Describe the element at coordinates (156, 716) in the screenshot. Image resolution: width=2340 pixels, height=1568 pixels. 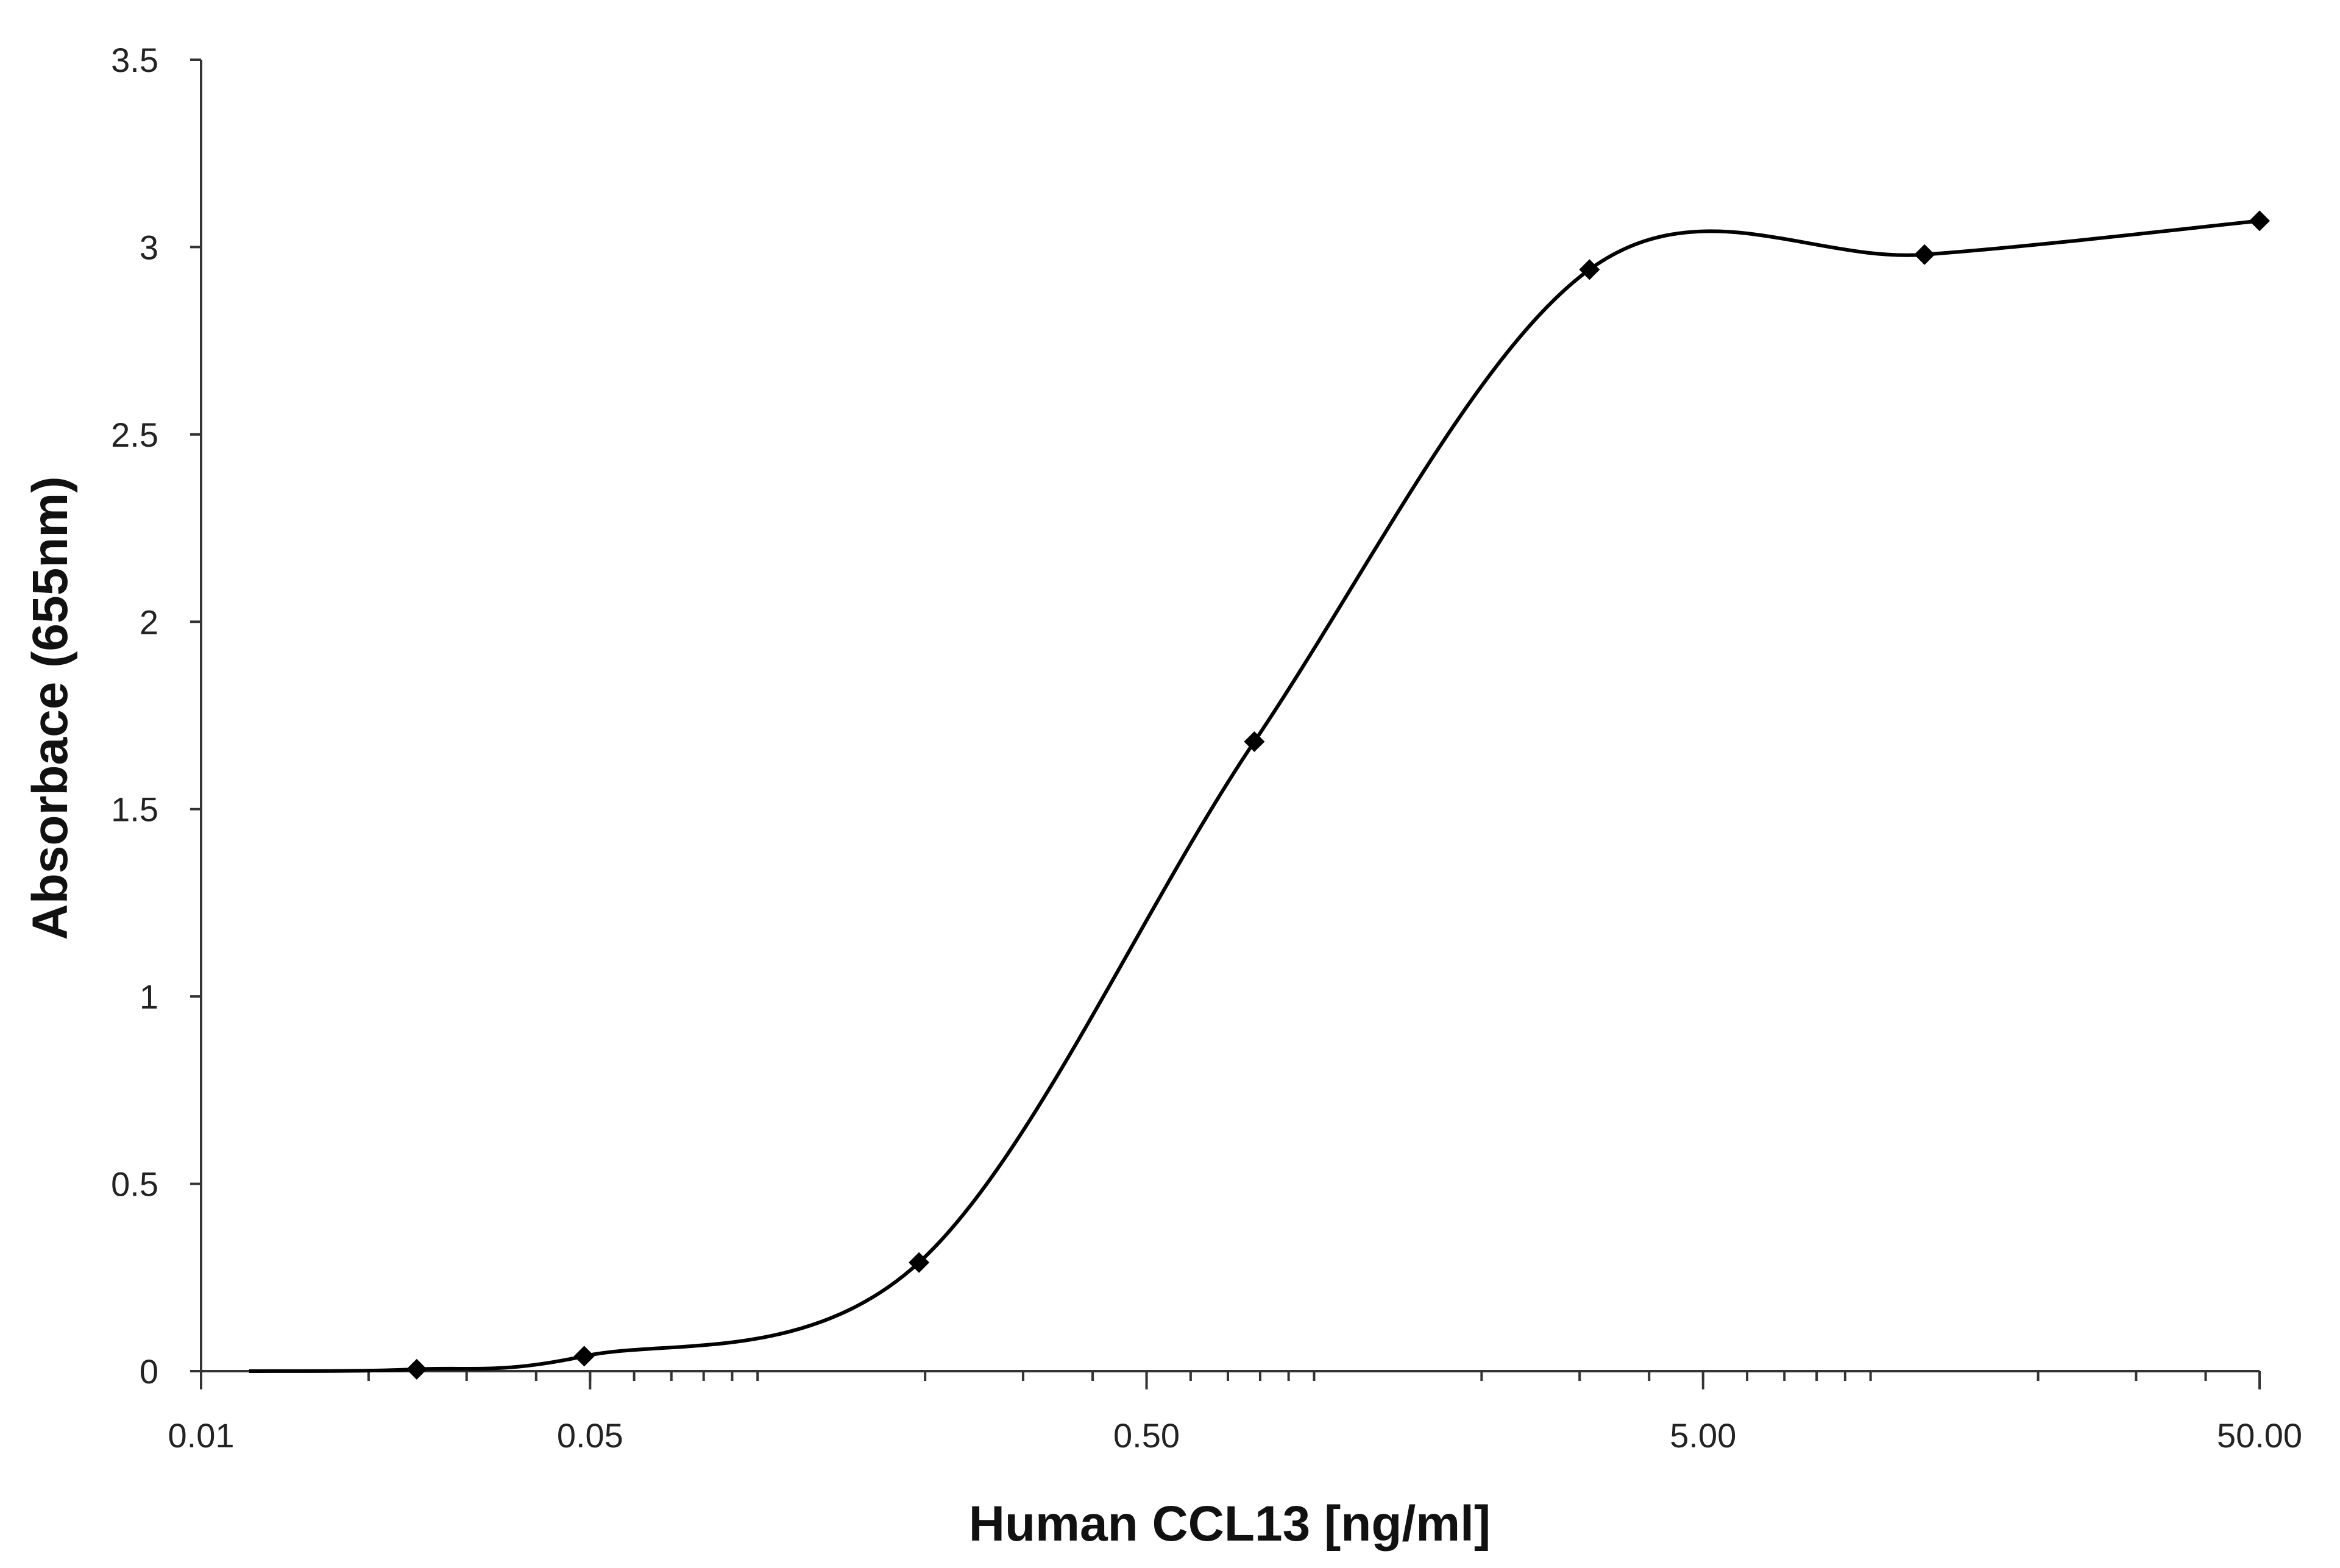
I see `y-ticks: 0 0.5 1 1.5 2 2.5 3 3.5` at that location.